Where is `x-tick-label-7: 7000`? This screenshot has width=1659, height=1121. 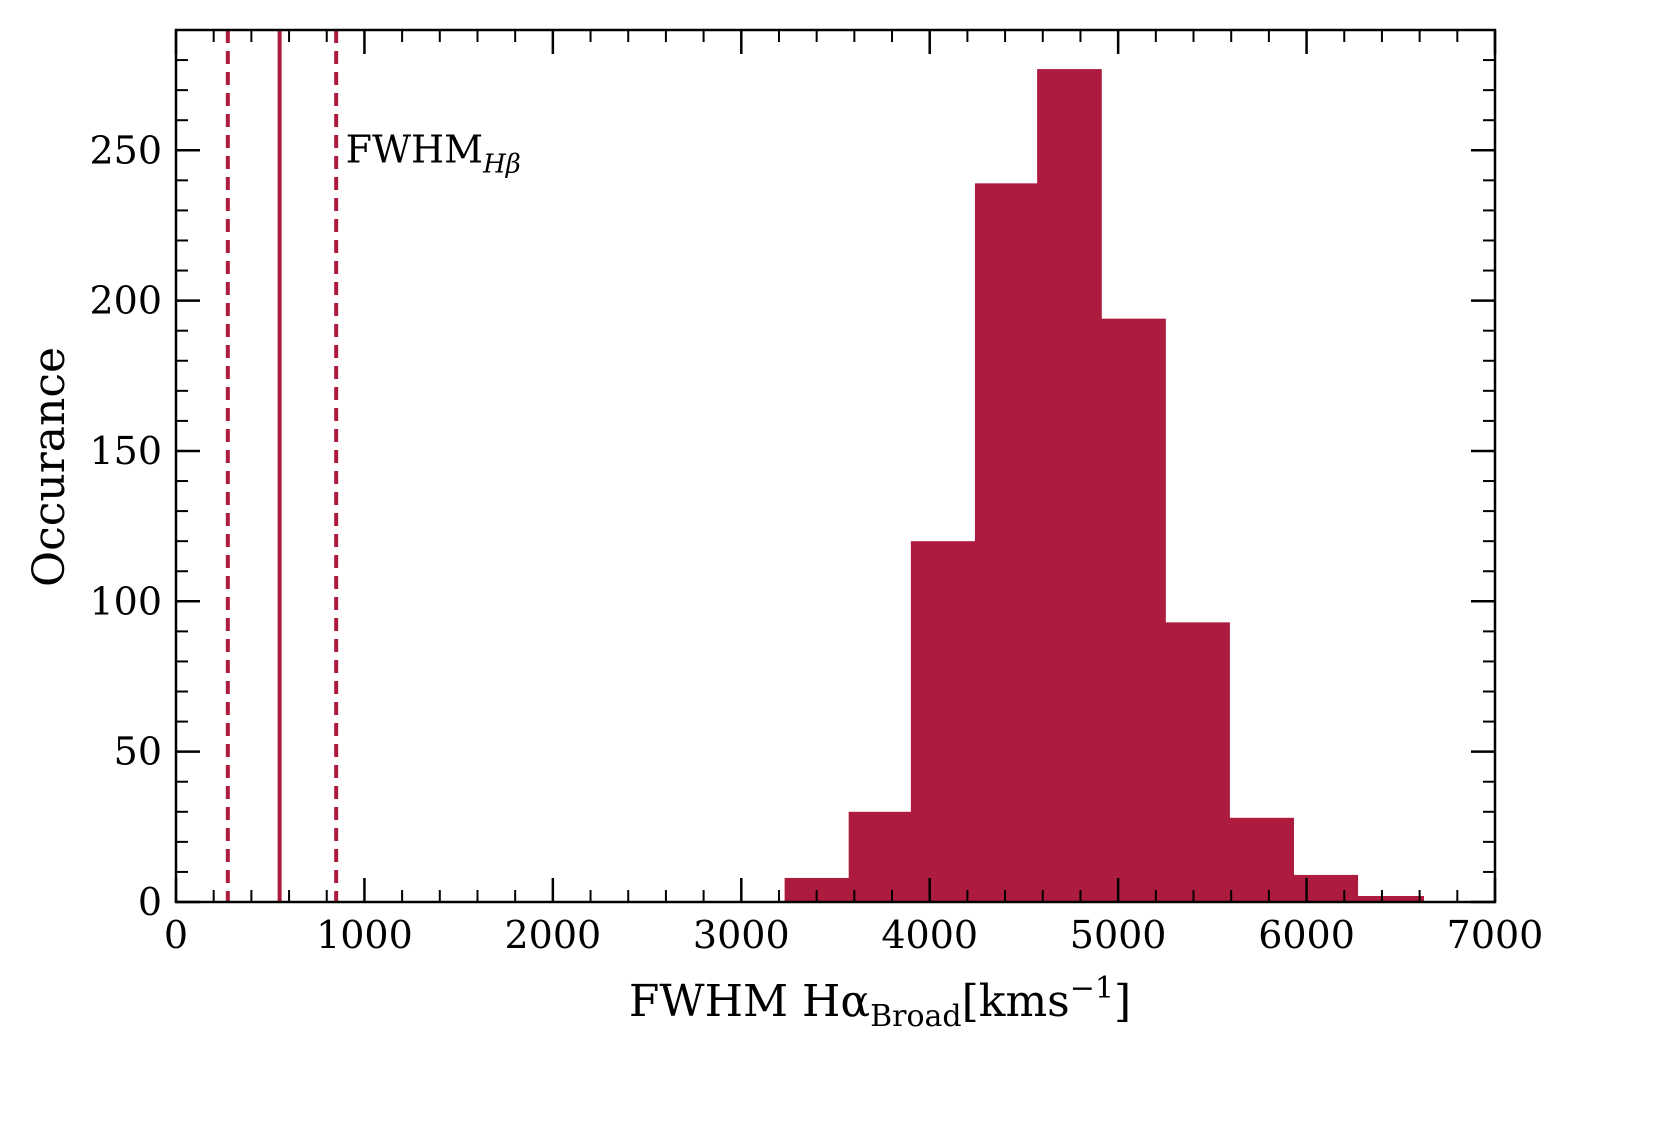
x-tick-label-7: 7000 is located at coordinates (1495, 935).